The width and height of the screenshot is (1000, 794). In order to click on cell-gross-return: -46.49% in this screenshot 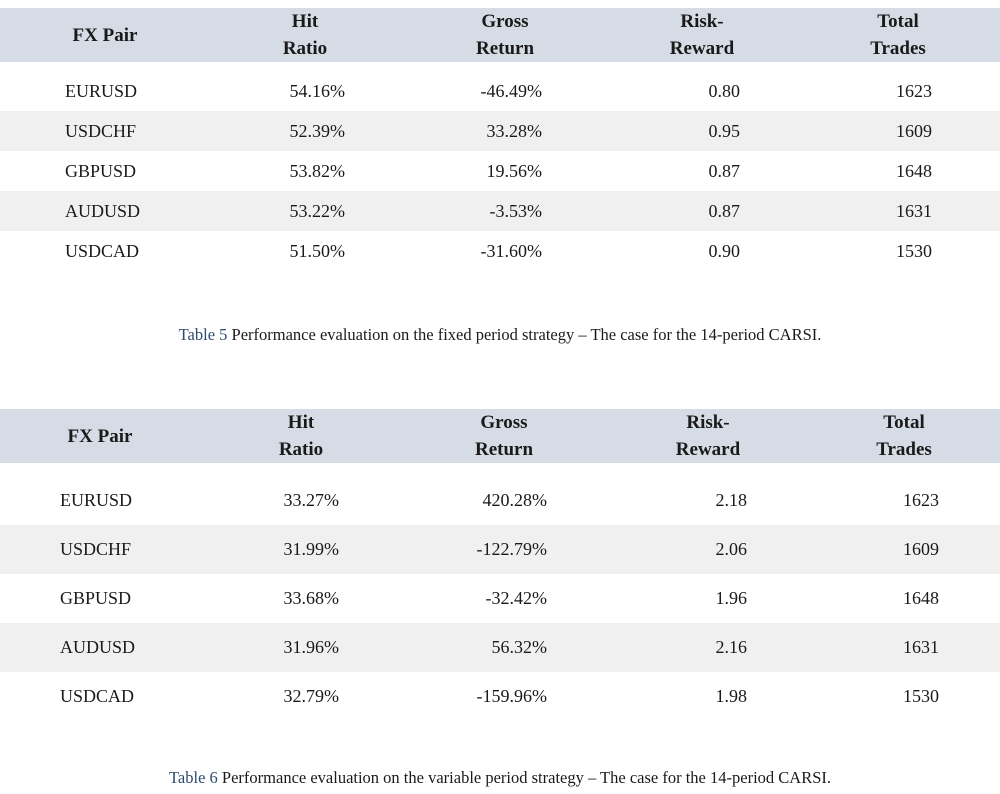, I will do `click(511, 90)`.